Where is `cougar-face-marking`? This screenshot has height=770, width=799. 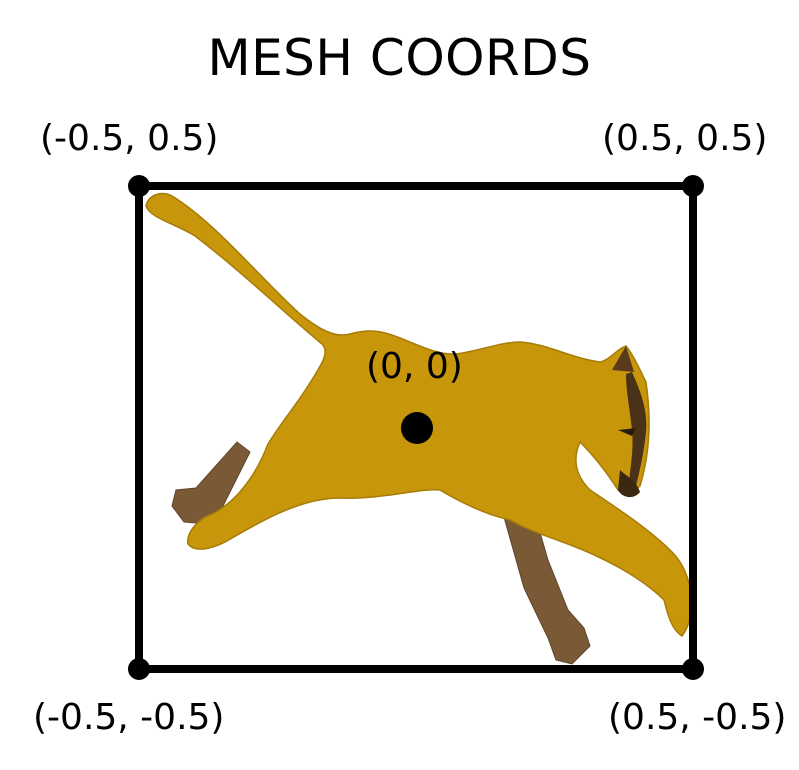 cougar-face-marking is located at coordinates (636, 431).